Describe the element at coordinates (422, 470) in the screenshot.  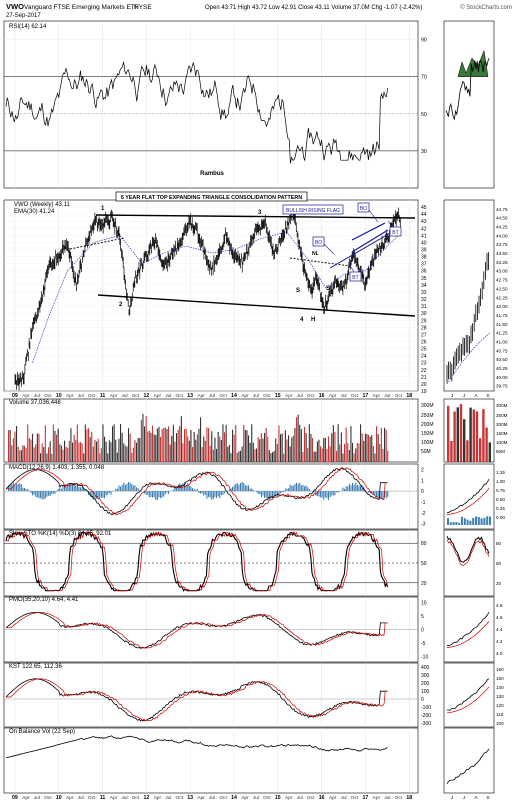
I see `macd-tick-label: 2` at that location.